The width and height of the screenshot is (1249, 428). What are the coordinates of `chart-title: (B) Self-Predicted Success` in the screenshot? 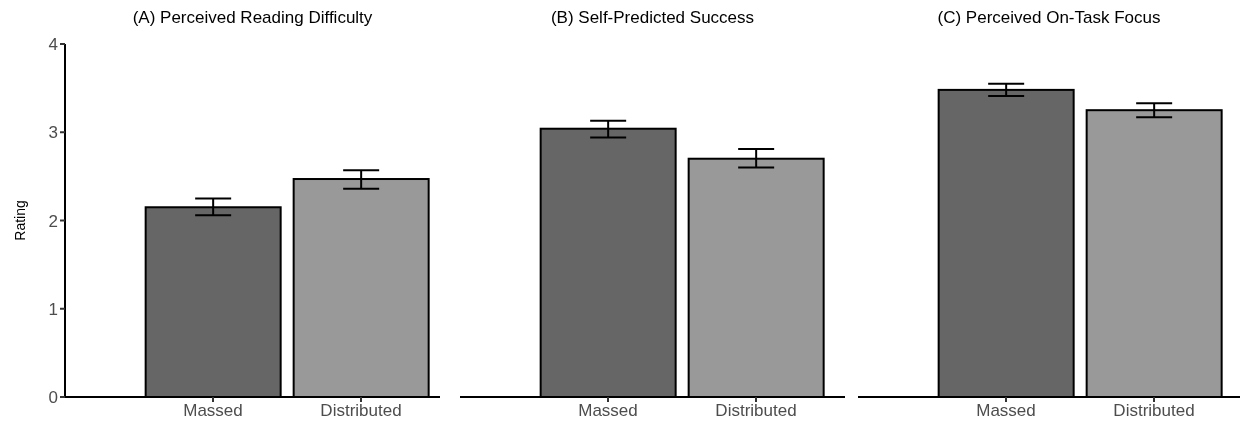 It's located at (652, 18).